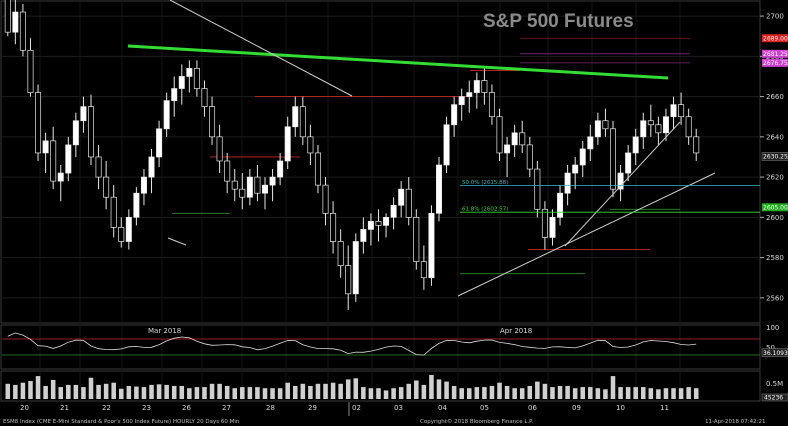  What do you see at coordinates (620, 408) in the screenshot?
I see `x-day-label: 10` at bounding box center [620, 408].